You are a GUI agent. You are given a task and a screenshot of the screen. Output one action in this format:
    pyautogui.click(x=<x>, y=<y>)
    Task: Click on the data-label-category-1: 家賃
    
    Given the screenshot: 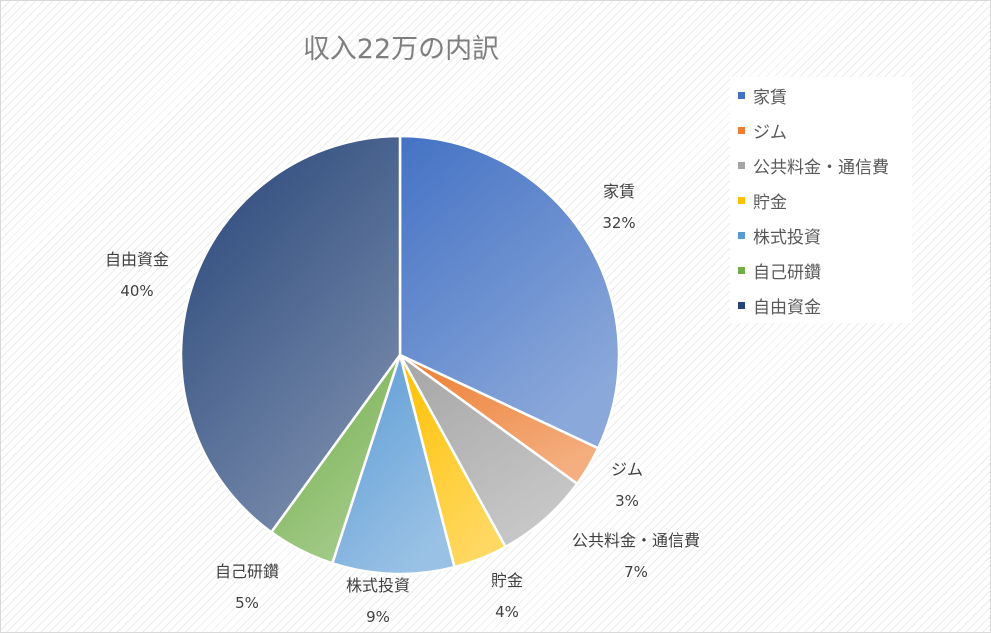 What is the action you would take?
    pyautogui.click(x=619, y=191)
    